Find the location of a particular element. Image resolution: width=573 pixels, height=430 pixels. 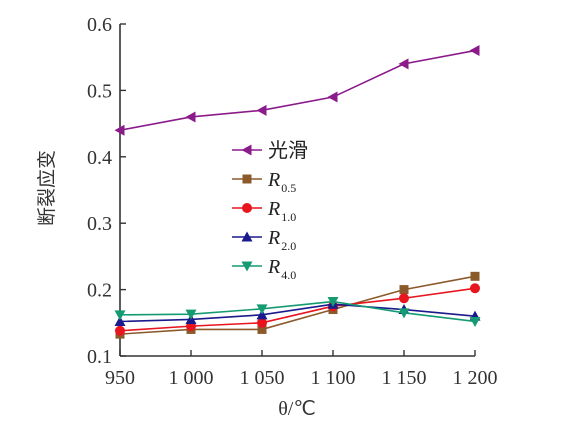

x-axis-label: θ/℃ is located at coordinates (297, 409).